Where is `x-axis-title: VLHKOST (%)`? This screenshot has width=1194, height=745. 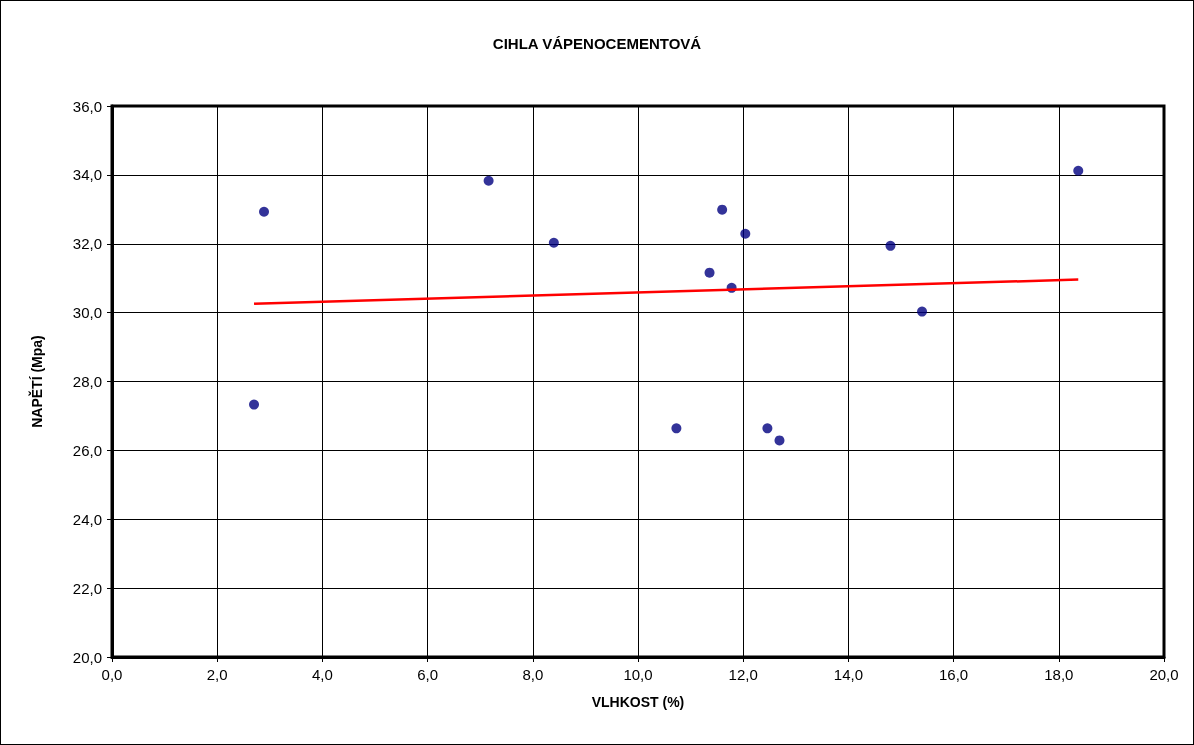
x-axis-title: VLHKOST (%) is located at coordinates (638, 702).